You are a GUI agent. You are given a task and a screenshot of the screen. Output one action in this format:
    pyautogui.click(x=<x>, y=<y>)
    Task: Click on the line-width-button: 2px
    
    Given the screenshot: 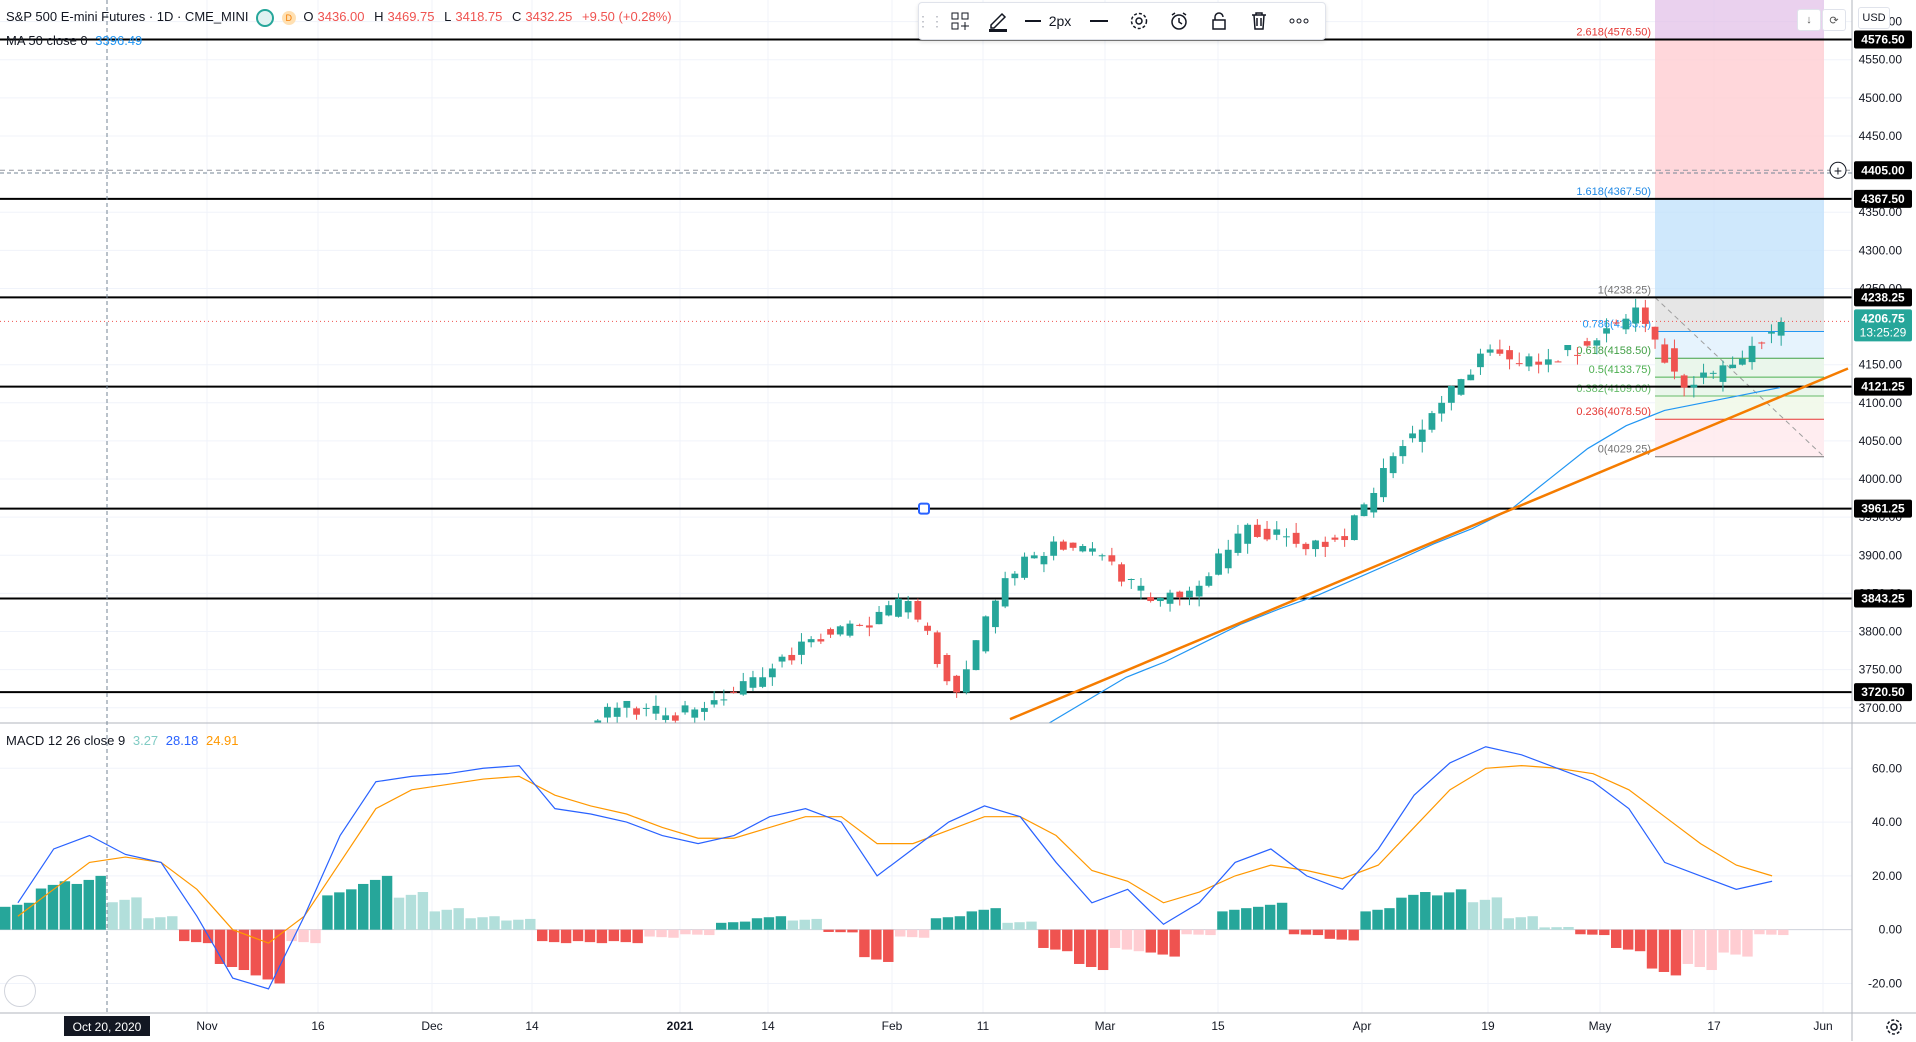 What is the action you would take?
    pyautogui.click(x=1048, y=21)
    